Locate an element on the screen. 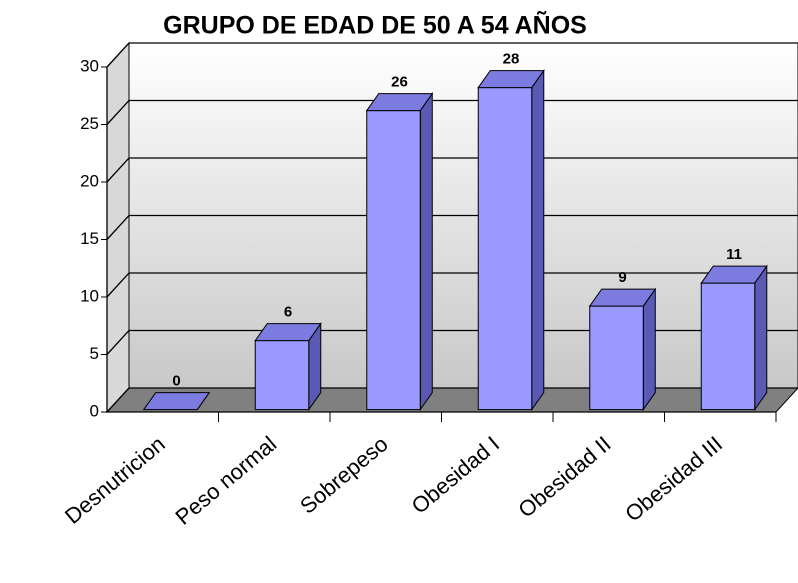  y-tick-label: 5 is located at coordinates (94, 353).